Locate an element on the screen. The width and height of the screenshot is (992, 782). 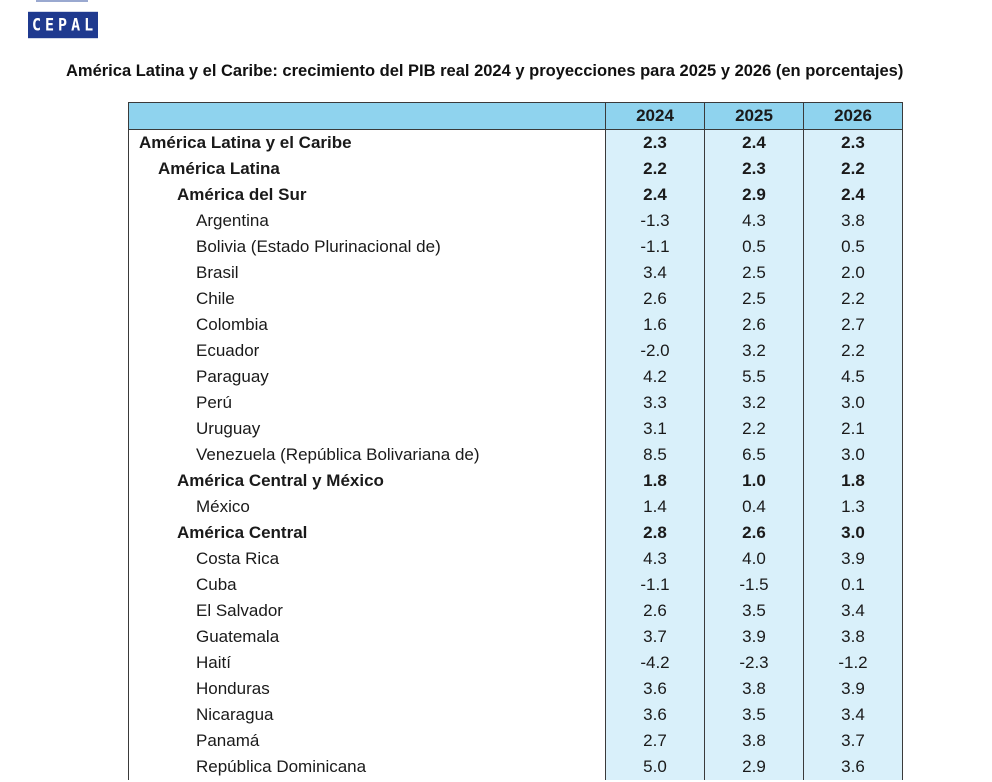
value-2026: 2.0 is located at coordinates (853, 273).